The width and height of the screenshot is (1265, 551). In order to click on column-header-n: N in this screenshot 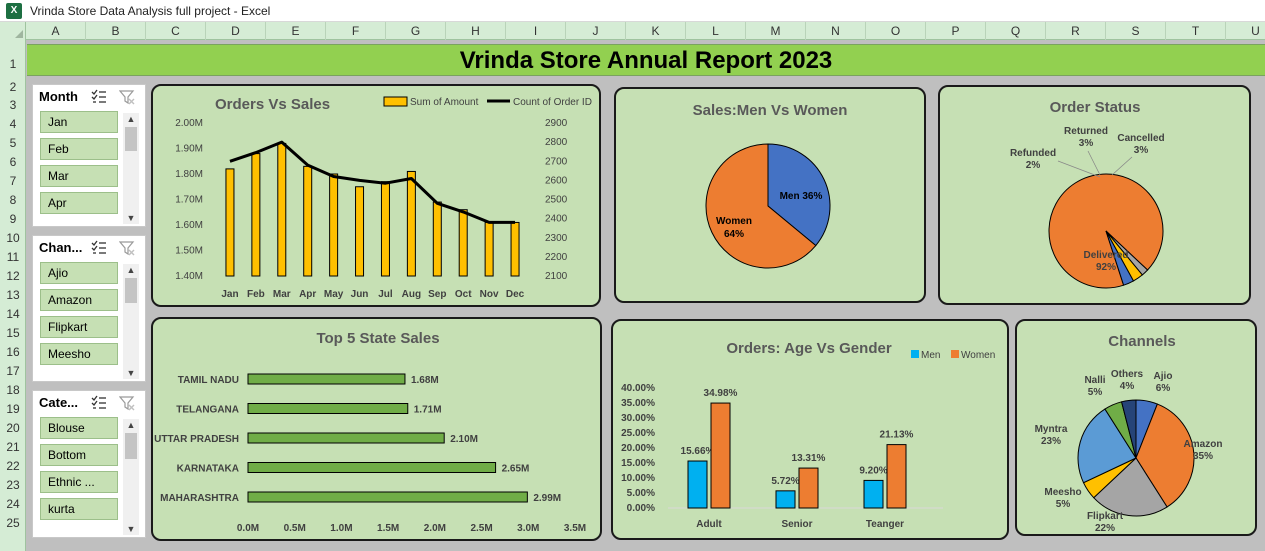, I will do `click(836, 31)`.